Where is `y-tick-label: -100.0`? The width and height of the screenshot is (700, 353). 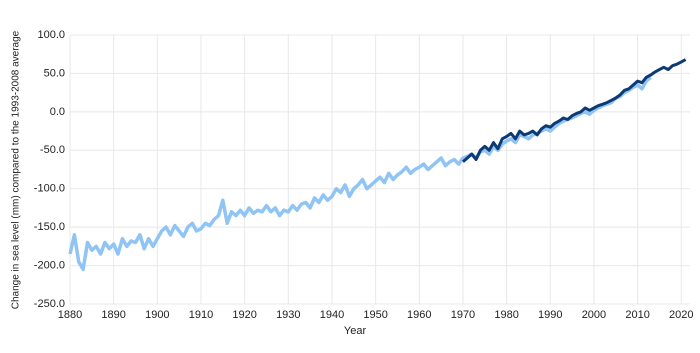
y-tick-label: -100.0 is located at coordinates (49, 189).